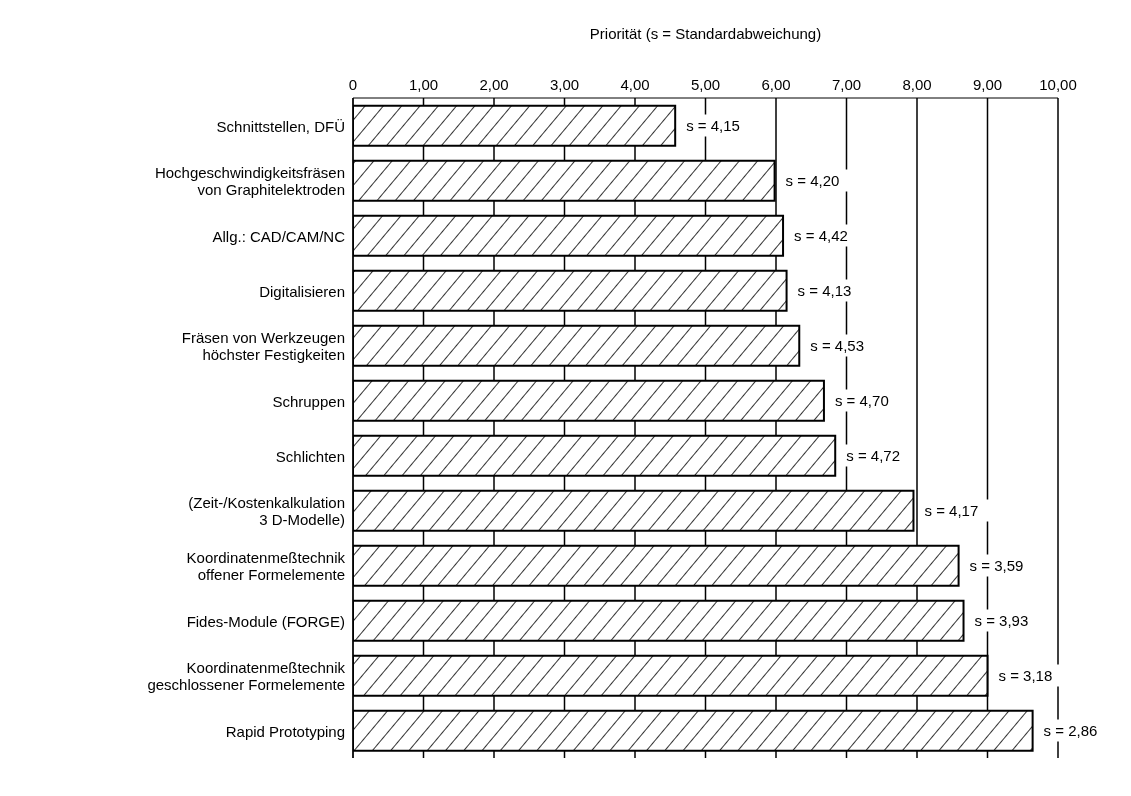 This screenshot has height=796, width=1131. Describe the element at coordinates (812, 180) in the screenshot. I see `annotation: s = 4,20` at that location.